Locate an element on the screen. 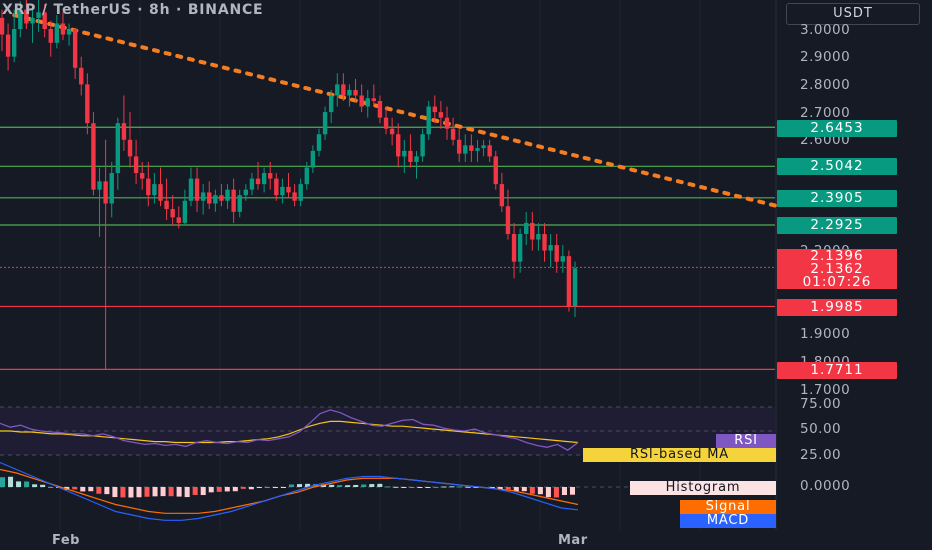  level-tag-green: 2.6453 is located at coordinates (837, 128).